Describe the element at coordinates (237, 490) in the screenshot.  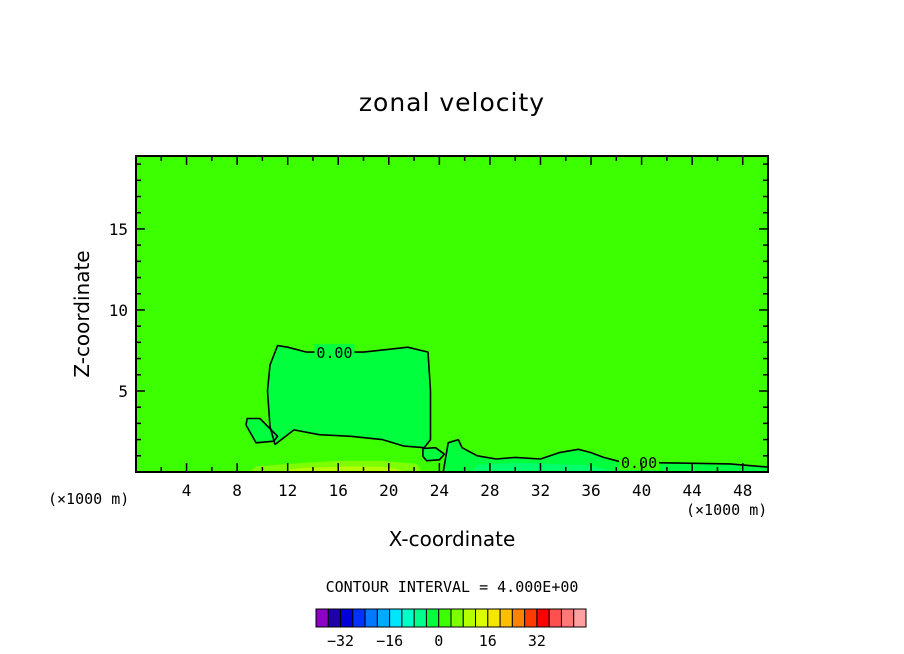
I see `x-tick-label: 8` at that location.